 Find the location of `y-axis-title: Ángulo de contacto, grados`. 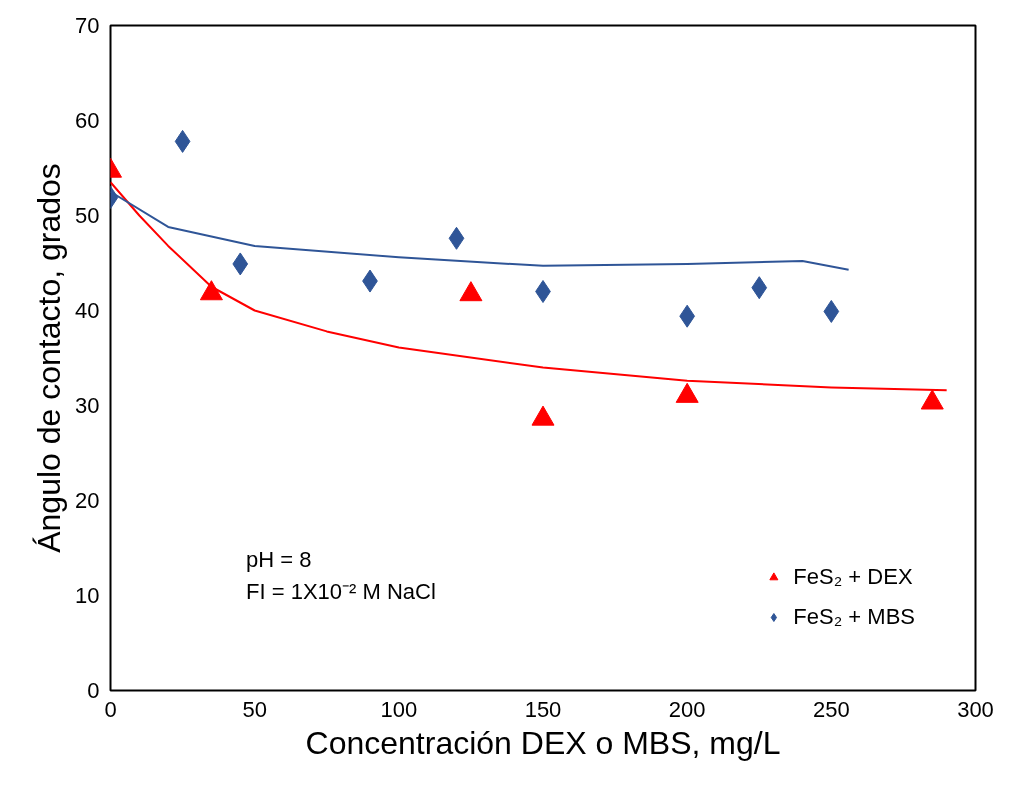

y-axis-title: Ángulo de contacto, grados is located at coordinates (49, 358).